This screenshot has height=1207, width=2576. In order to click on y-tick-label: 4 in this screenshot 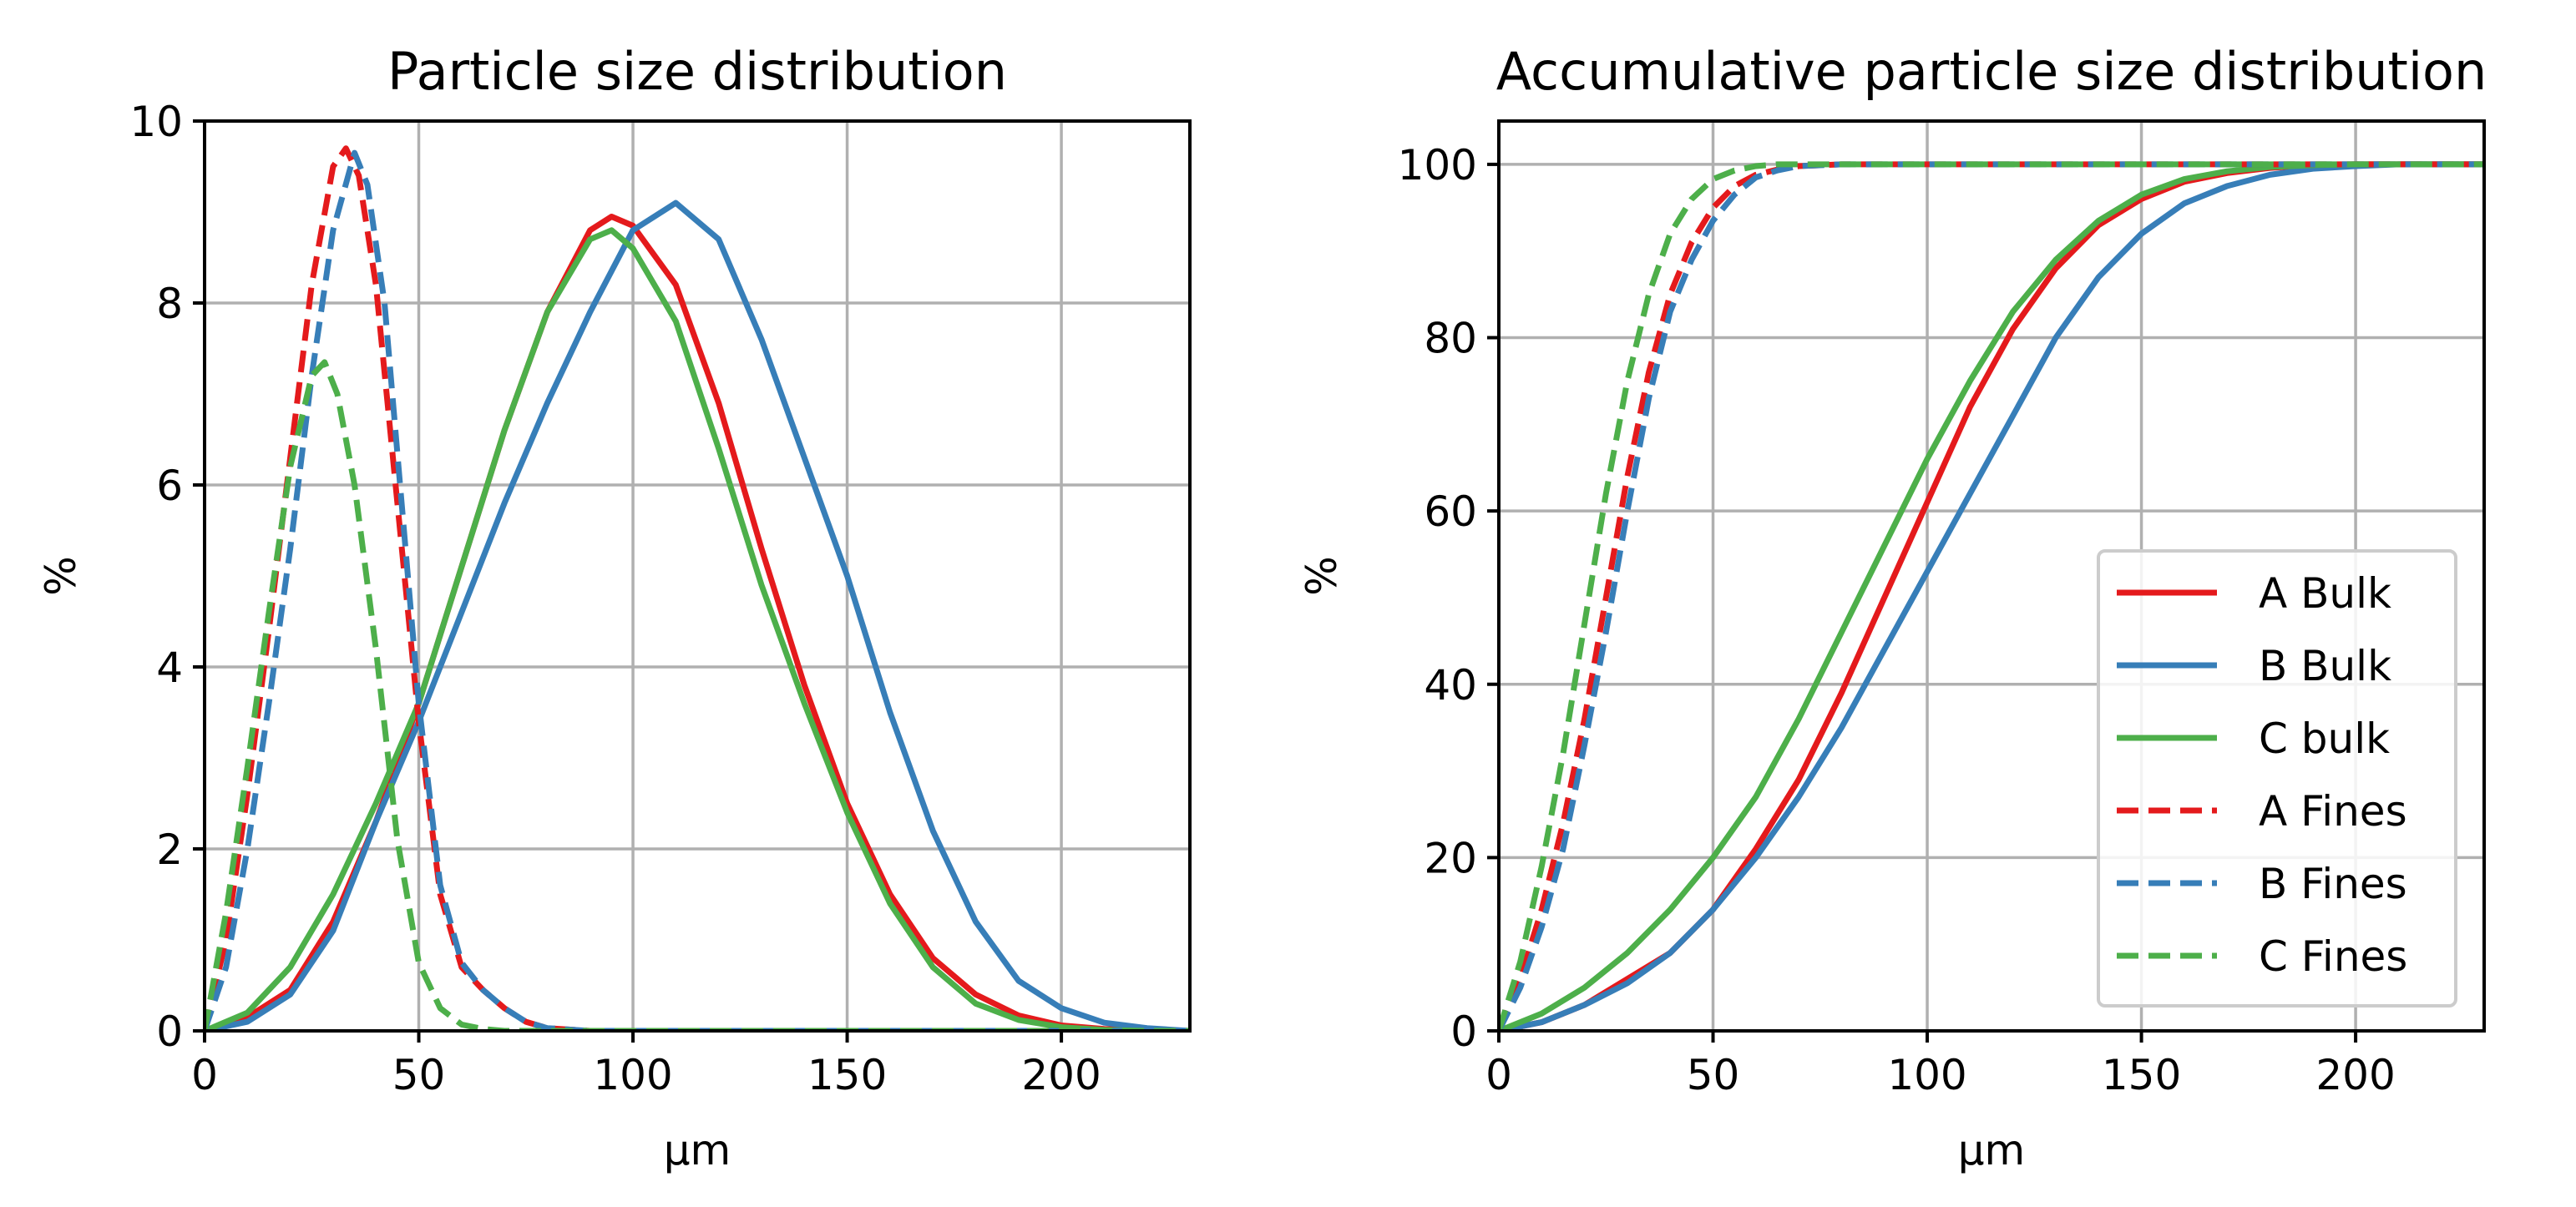, I will do `click(169, 668)`.